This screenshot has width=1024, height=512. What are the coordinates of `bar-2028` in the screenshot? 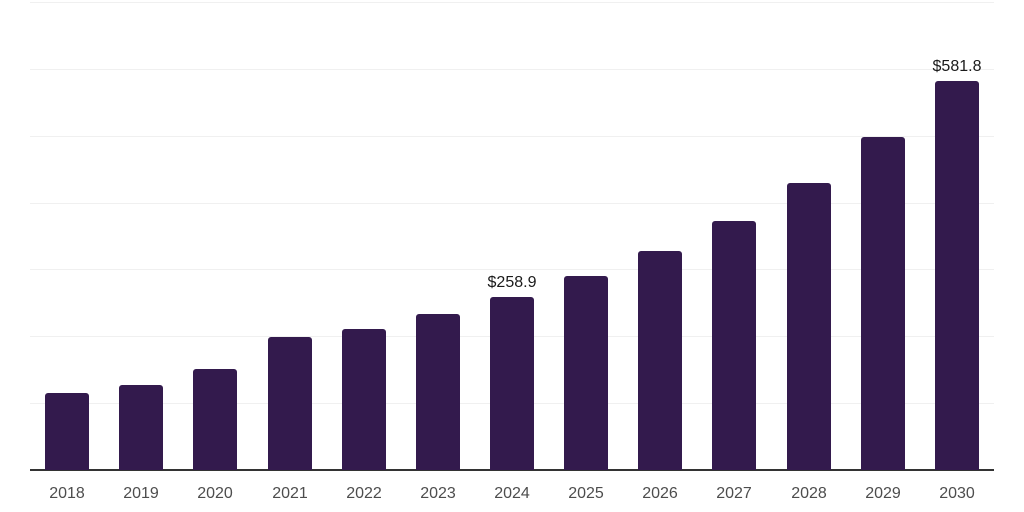 It's located at (809, 326).